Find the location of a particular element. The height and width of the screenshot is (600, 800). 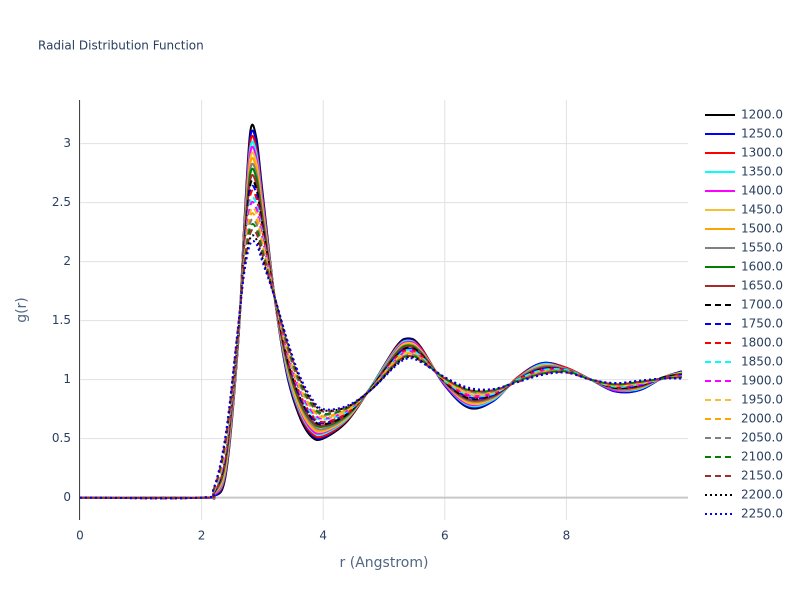

legend-label: 2250.0 is located at coordinates (762, 514).